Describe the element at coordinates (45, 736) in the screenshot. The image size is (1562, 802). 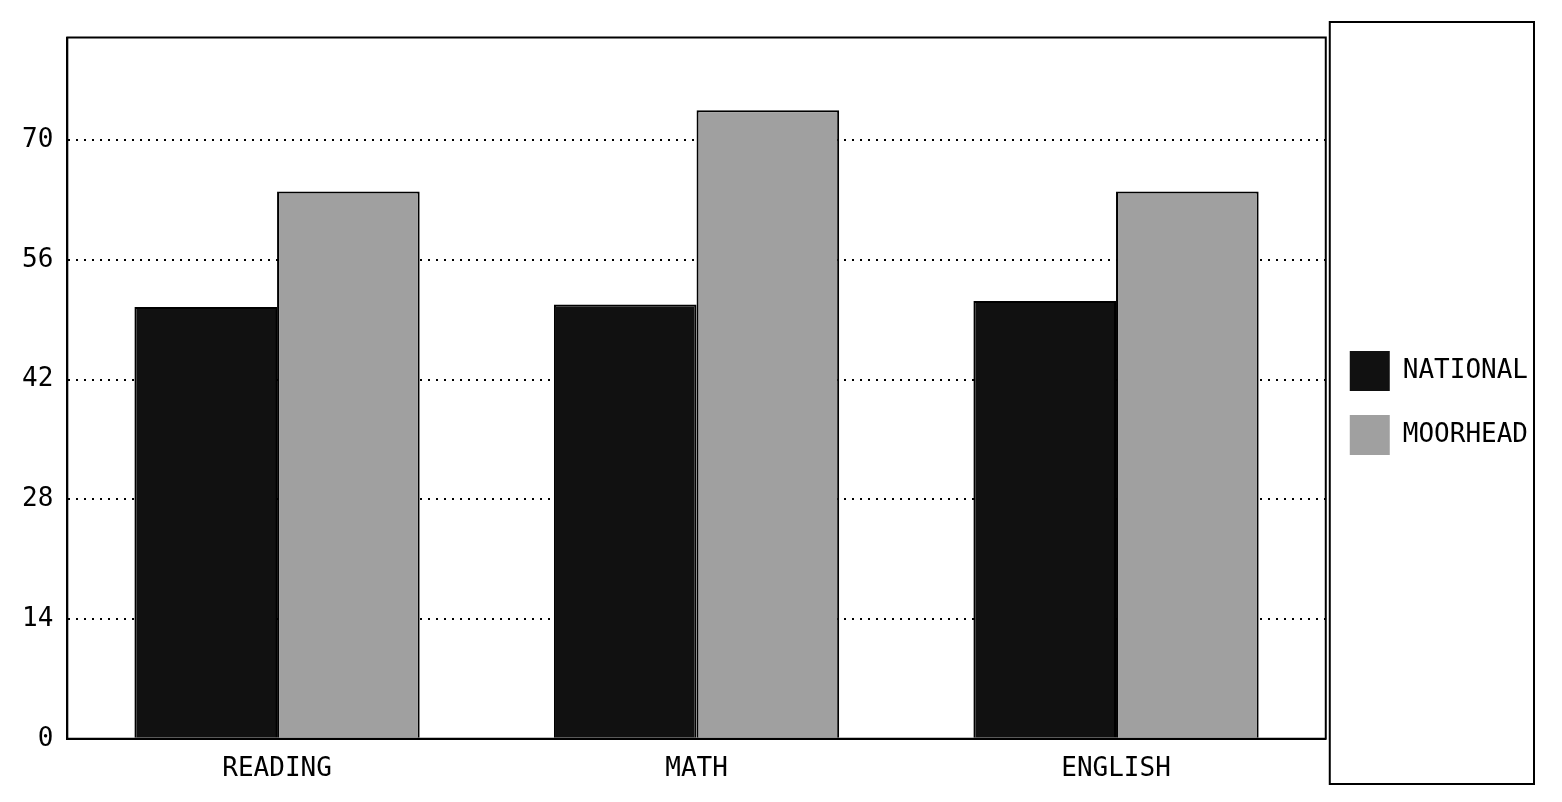
I see `y-tick-label: 0` at that location.